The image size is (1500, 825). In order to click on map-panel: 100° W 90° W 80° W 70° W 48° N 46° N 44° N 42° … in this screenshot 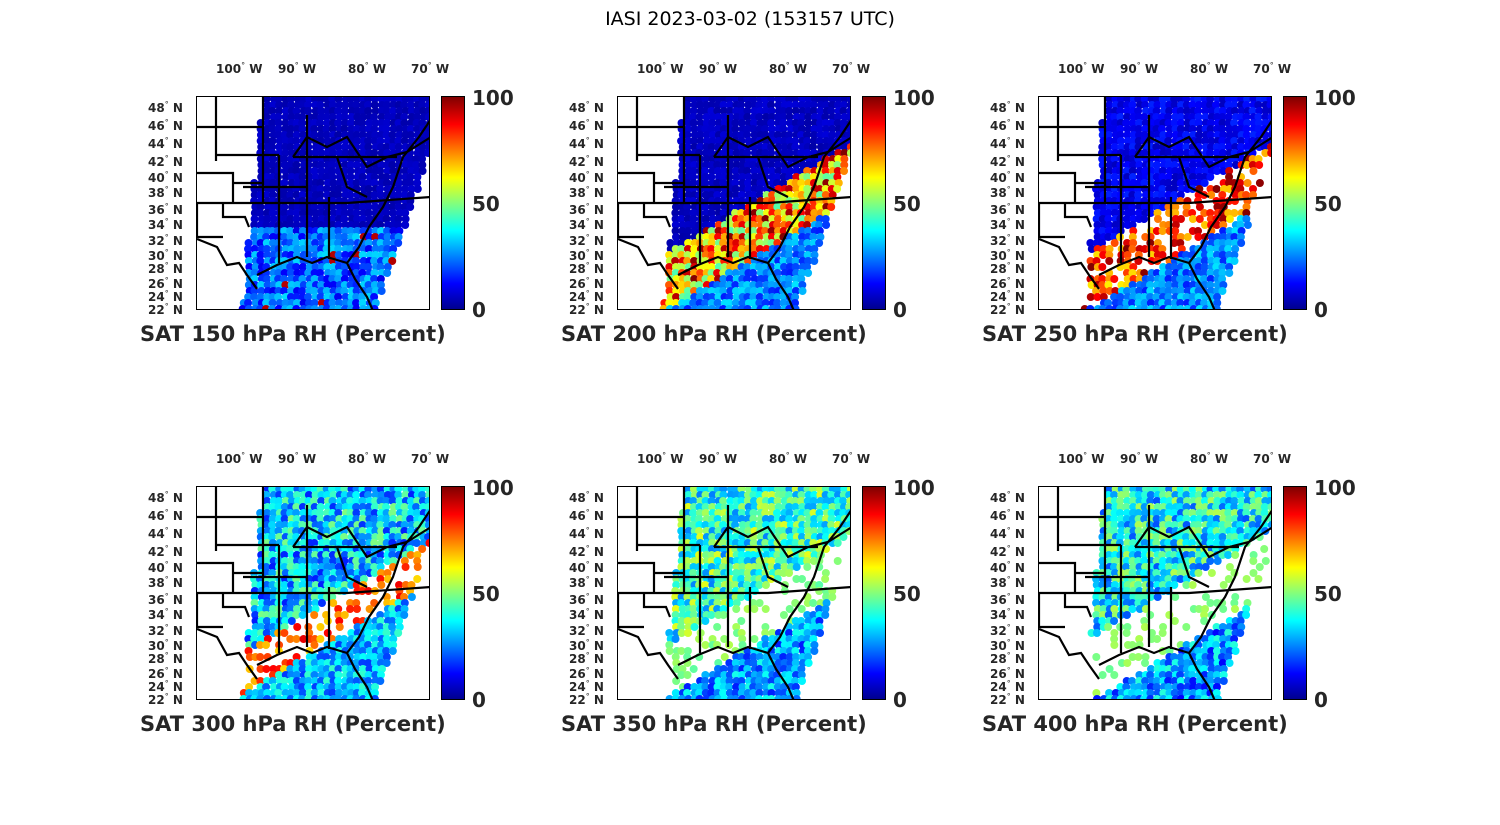, I will do `click(1169, 600)`.